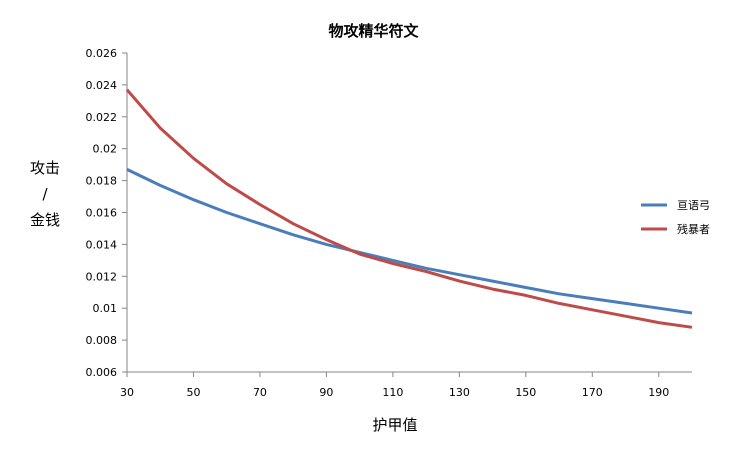 Image resolution: width=747 pixels, height=450 pixels. What do you see at coordinates (105, 149) in the screenshot?
I see `y-tick-label: 0.02` at bounding box center [105, 149].